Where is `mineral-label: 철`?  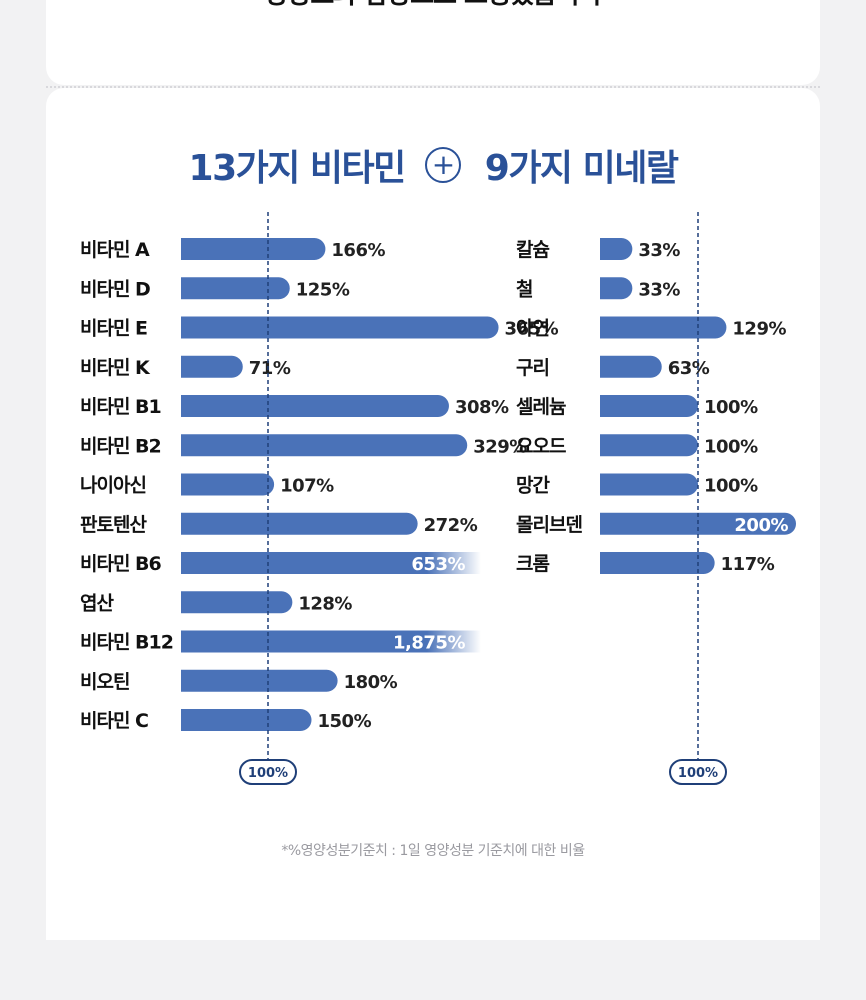 mineral-label: 철 is located at coordinates (524, 289).